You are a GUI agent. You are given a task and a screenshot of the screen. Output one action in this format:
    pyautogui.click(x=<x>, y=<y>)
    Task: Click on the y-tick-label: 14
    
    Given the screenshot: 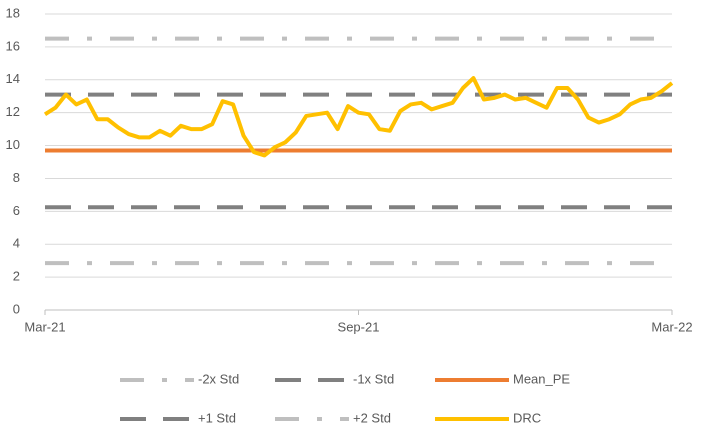 What is the action you would take?
    pyautogui.click(x=13, y=78)
    